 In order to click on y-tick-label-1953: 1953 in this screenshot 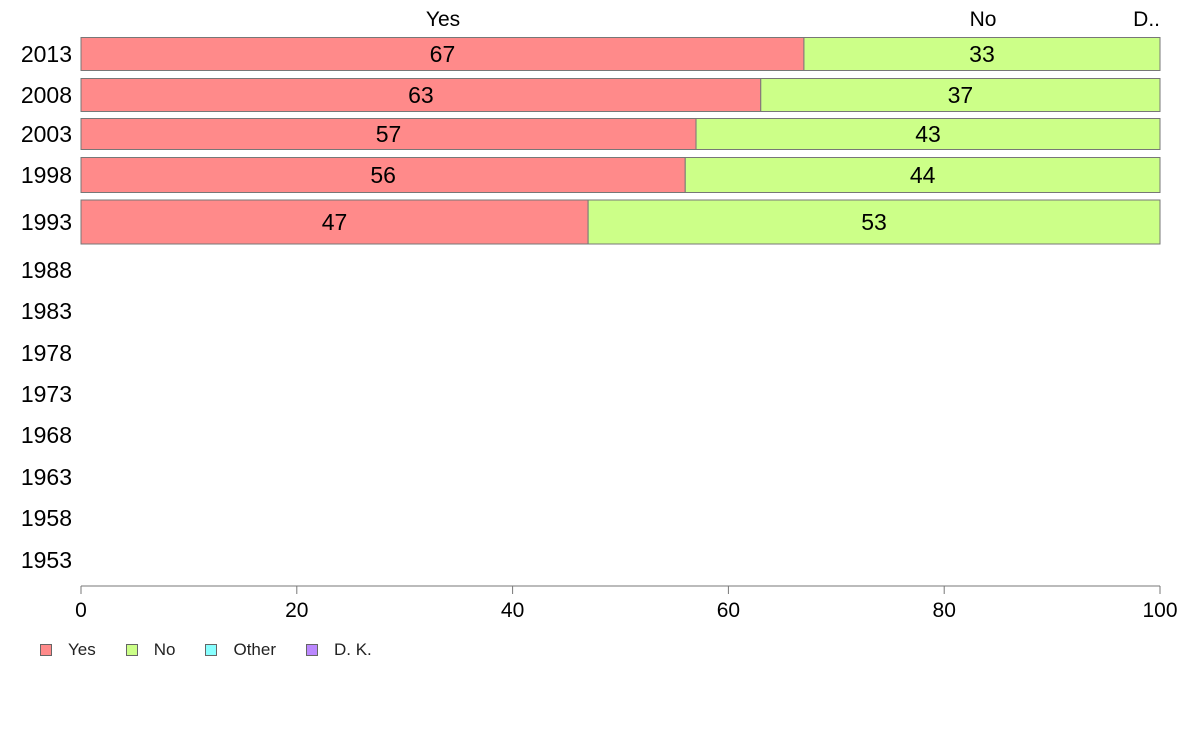, I will do `click(46, 560)`.